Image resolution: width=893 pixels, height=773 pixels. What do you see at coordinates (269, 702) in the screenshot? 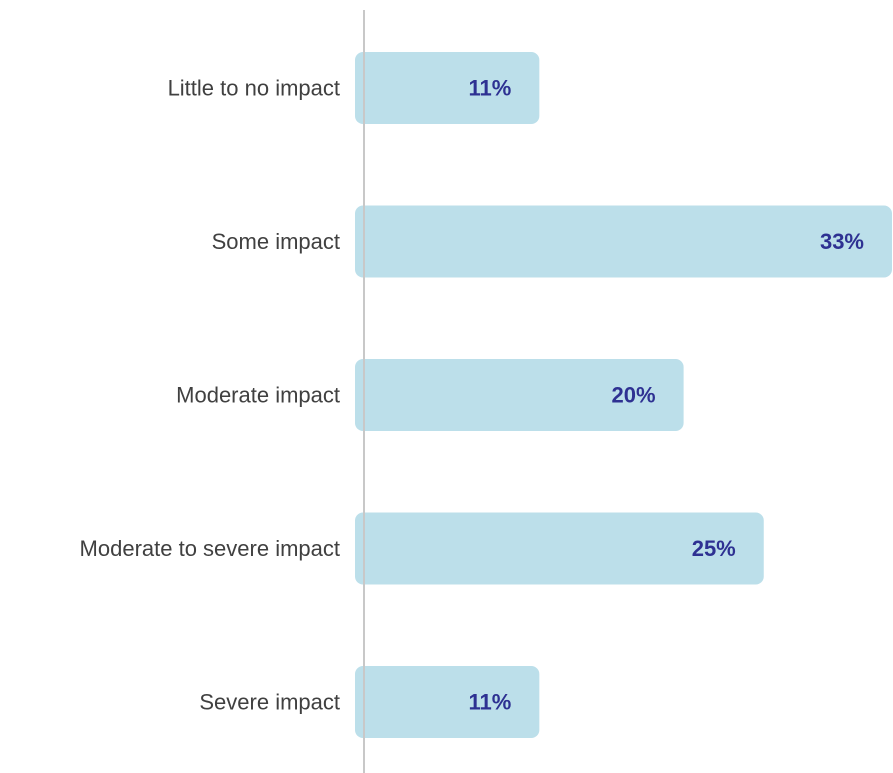
I see `category-label: Severe impact` at bounding box center [269, 702].